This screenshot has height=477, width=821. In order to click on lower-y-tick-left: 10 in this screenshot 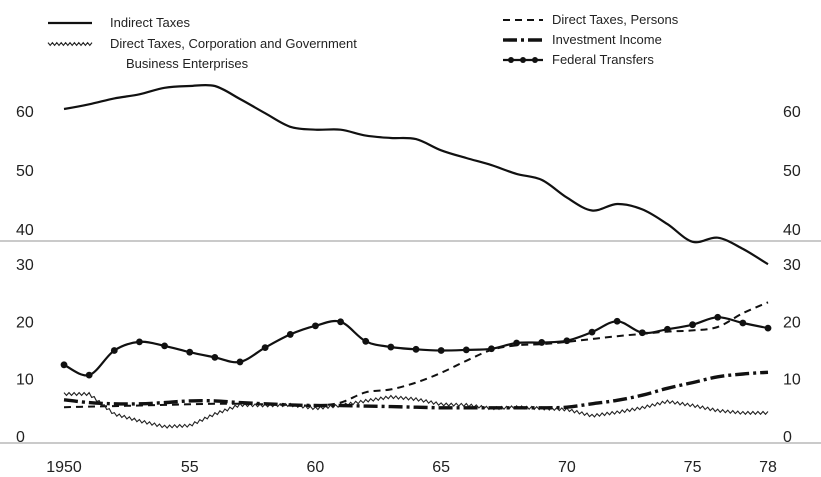, I will do `click(25, 380)`.